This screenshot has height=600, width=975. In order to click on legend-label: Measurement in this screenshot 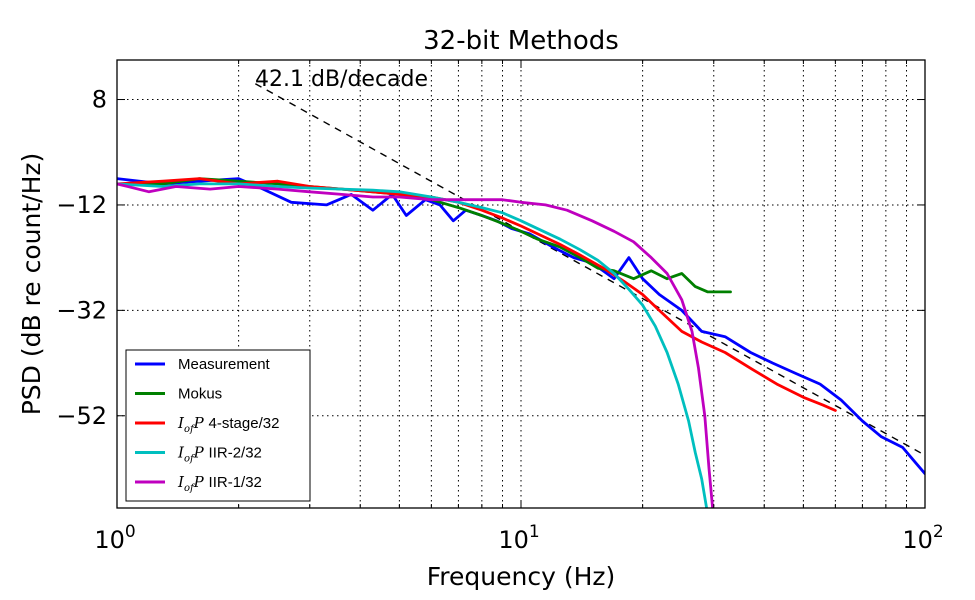, I will do `click(224, 364)`.